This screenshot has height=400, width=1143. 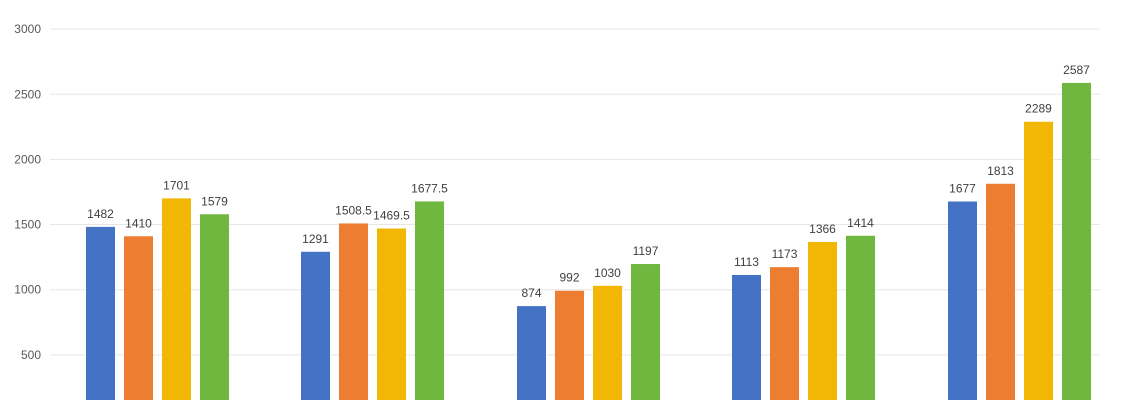 I want to click on data-label-group2-series3: 1469.5, so click(x=391, y=216).